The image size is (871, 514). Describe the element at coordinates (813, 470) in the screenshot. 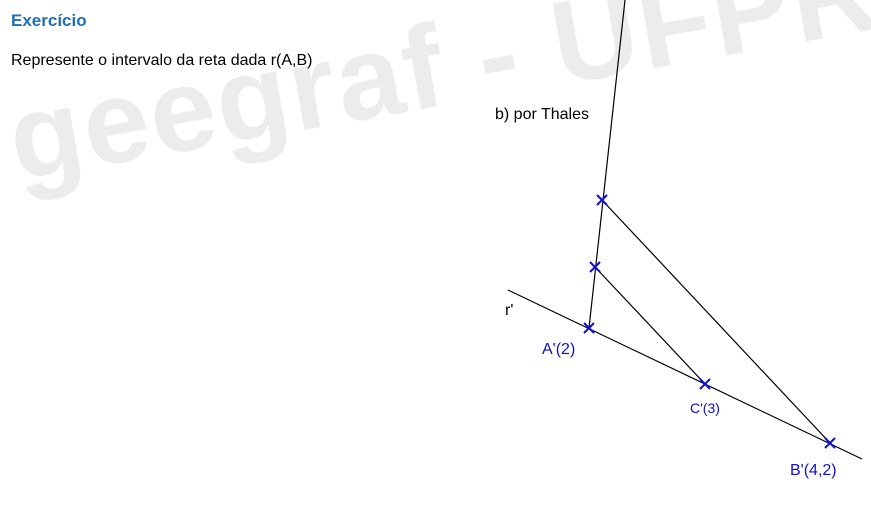

I see `point-b-label: B'(4,2)` at that location.